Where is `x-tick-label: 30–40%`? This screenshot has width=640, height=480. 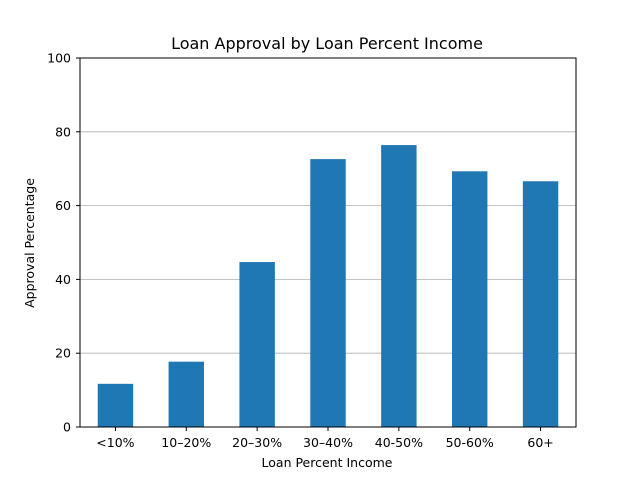 x-tick-label: 30–40% is located at coordinates (328, 442).